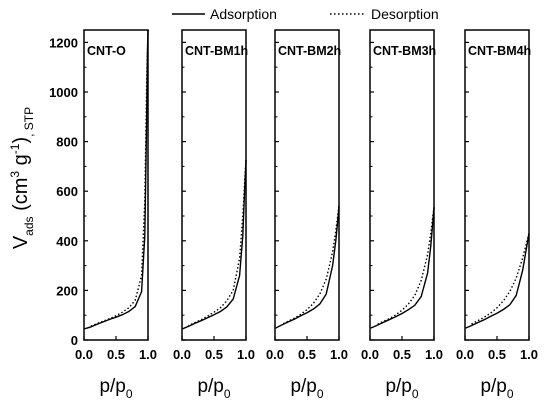 Image resolution: width=550 pixels, height=406 pixels. Describe the element at coordinates (29, 225) in the screenshot. I see `y-axis-title-sub: ads` at that location.